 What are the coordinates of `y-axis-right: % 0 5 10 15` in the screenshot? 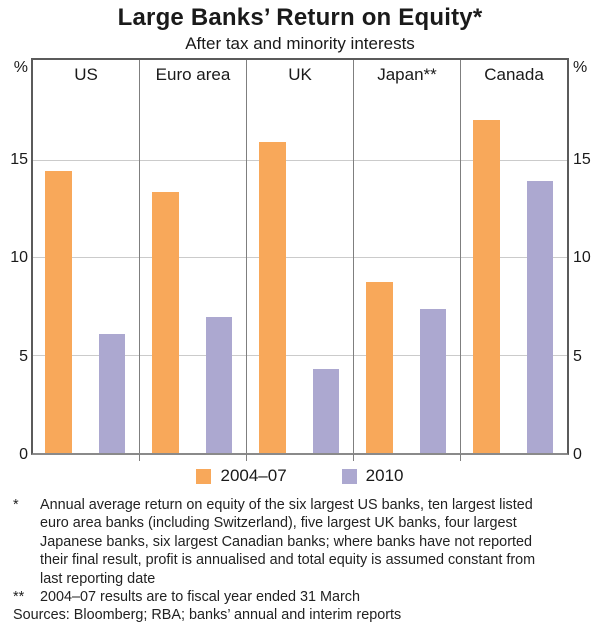 It's located at (586, 260).